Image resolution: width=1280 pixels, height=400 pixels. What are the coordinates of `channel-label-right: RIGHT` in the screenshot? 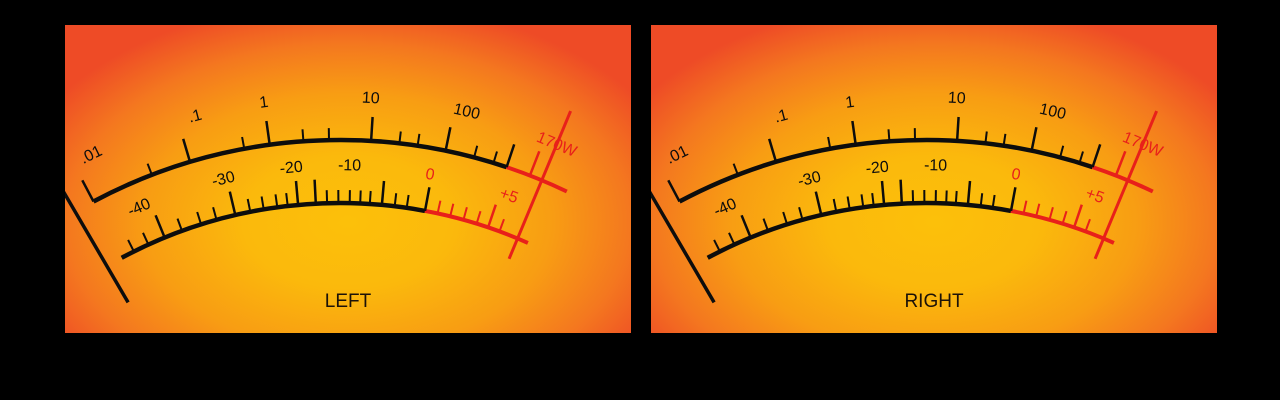 It's located at (934, 301).